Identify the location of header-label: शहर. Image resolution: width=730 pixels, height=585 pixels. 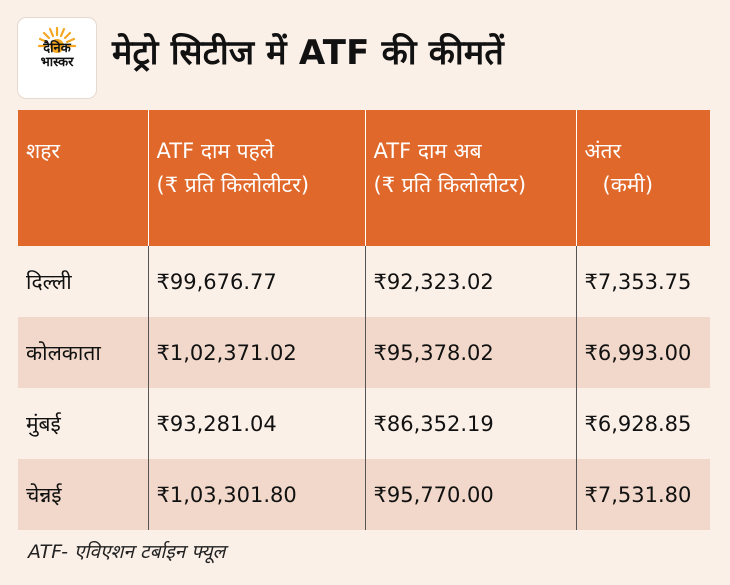
(43, 151).